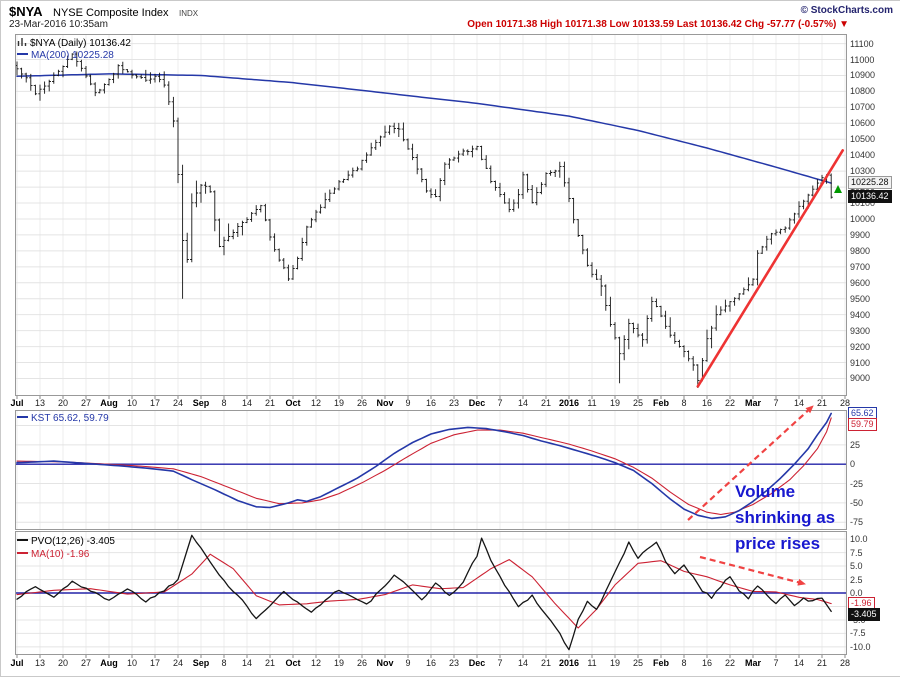  Describe the element at coordinates (53, 554) in the screenshot. I see `pvo-ma-legend: MA(10) -1.96` at that location.